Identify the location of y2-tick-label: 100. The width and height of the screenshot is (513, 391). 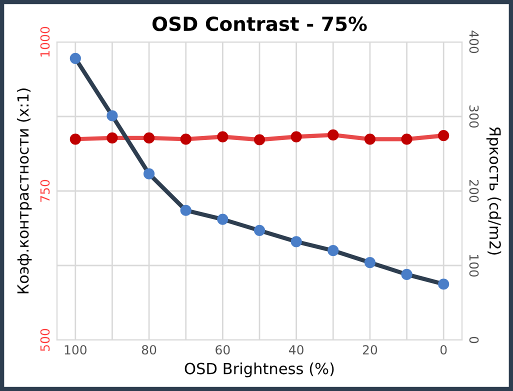
(474, 265).